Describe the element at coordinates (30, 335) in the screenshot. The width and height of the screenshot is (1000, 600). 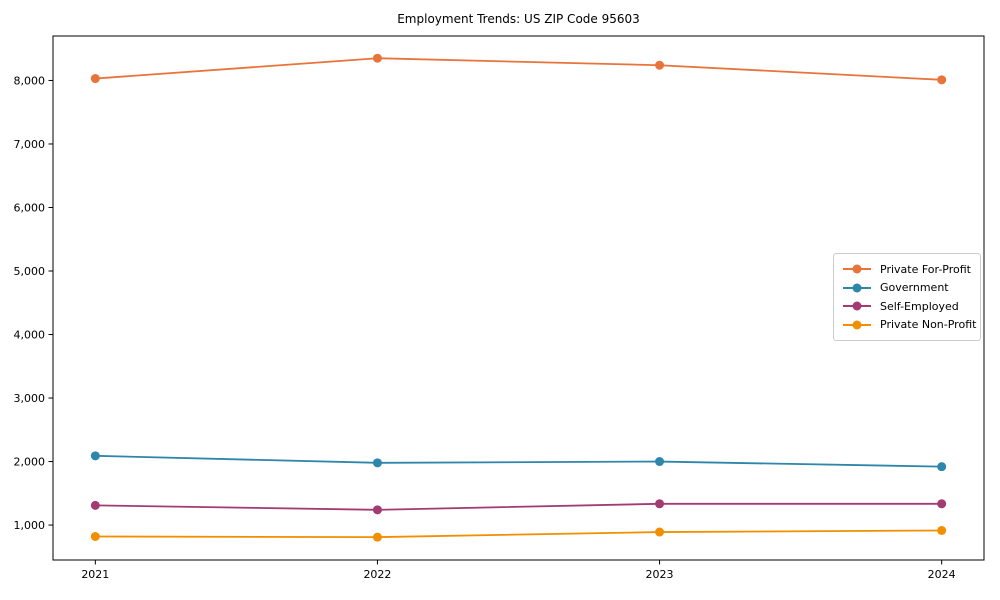
I see `y-tick-label: 4,000` at that location.